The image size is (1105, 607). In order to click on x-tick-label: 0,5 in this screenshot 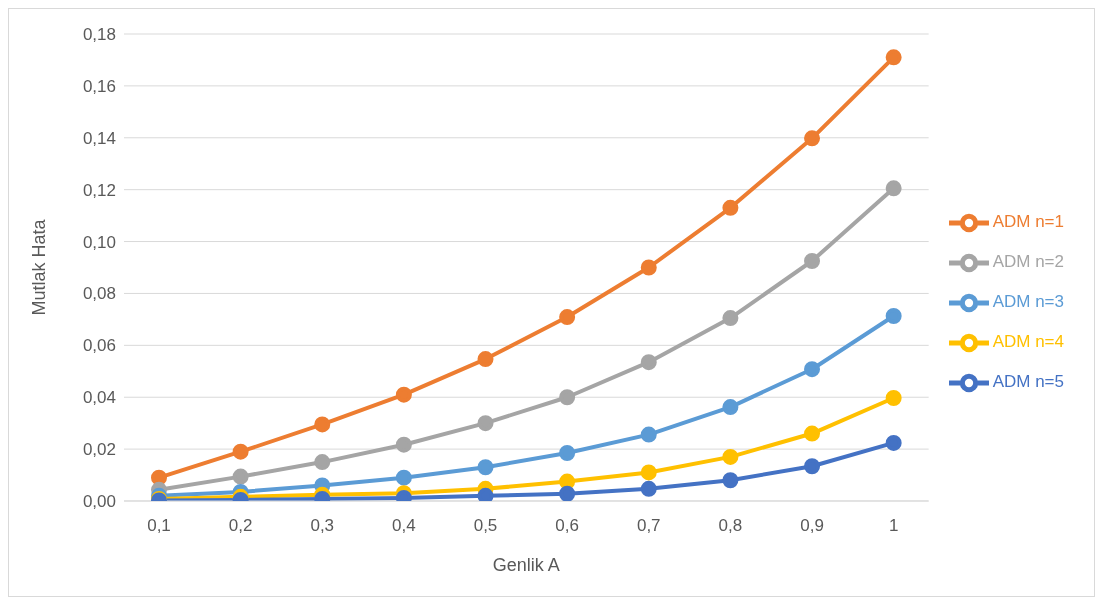, I will do `click(485, 526)`.